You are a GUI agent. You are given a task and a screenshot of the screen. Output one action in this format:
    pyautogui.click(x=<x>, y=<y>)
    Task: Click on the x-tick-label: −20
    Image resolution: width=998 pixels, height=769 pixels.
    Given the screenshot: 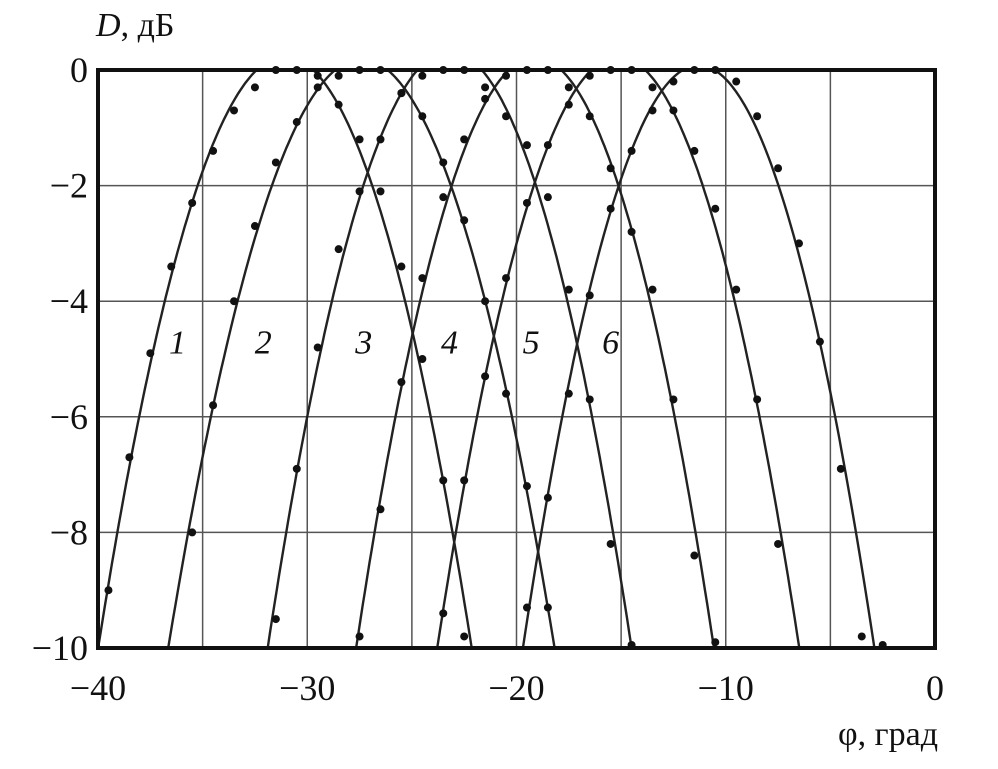 What is the action you would take?
    pyautogui.click(x=516, y=688)
    